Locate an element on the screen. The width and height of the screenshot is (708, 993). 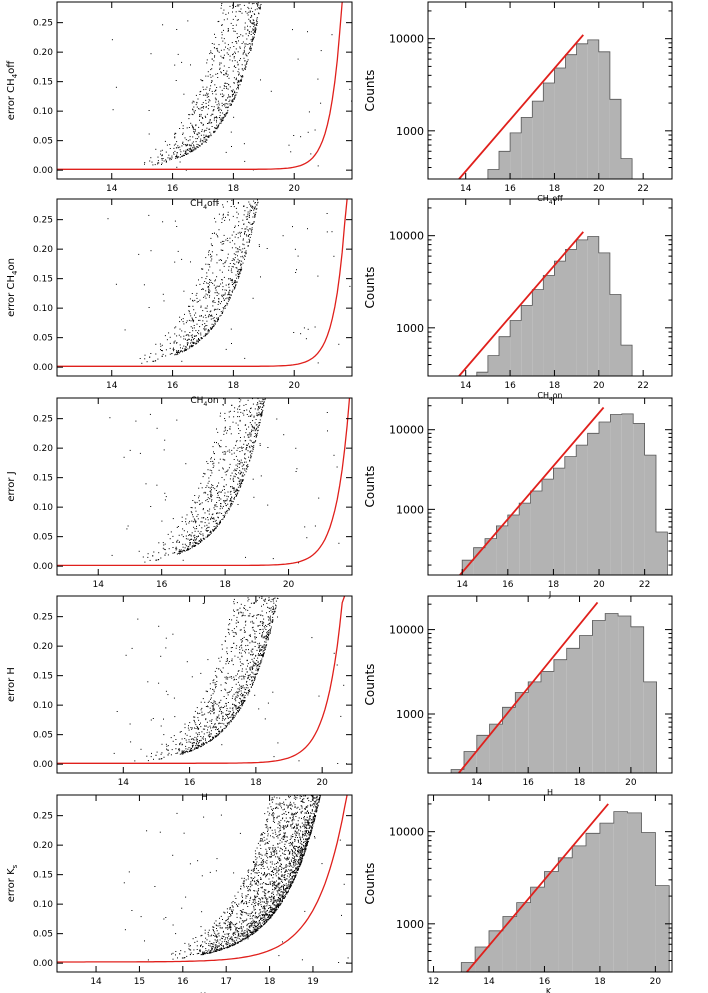
x-tick-label: 16 is located at coordinates (173, 189).